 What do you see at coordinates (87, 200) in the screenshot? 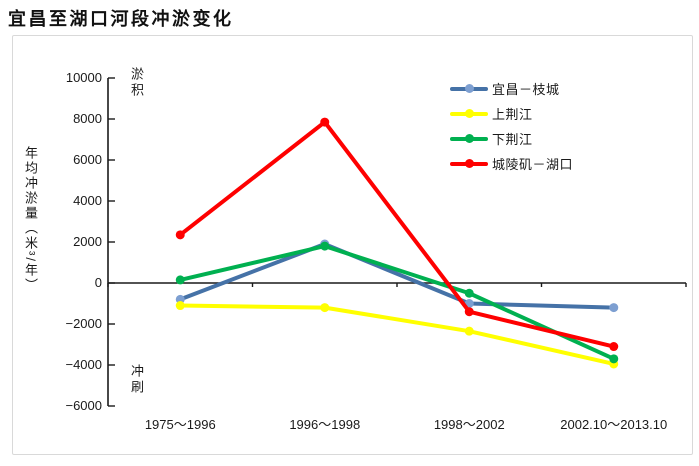
I see `y-tick-label: 4000` at bounding box center [87, 200].